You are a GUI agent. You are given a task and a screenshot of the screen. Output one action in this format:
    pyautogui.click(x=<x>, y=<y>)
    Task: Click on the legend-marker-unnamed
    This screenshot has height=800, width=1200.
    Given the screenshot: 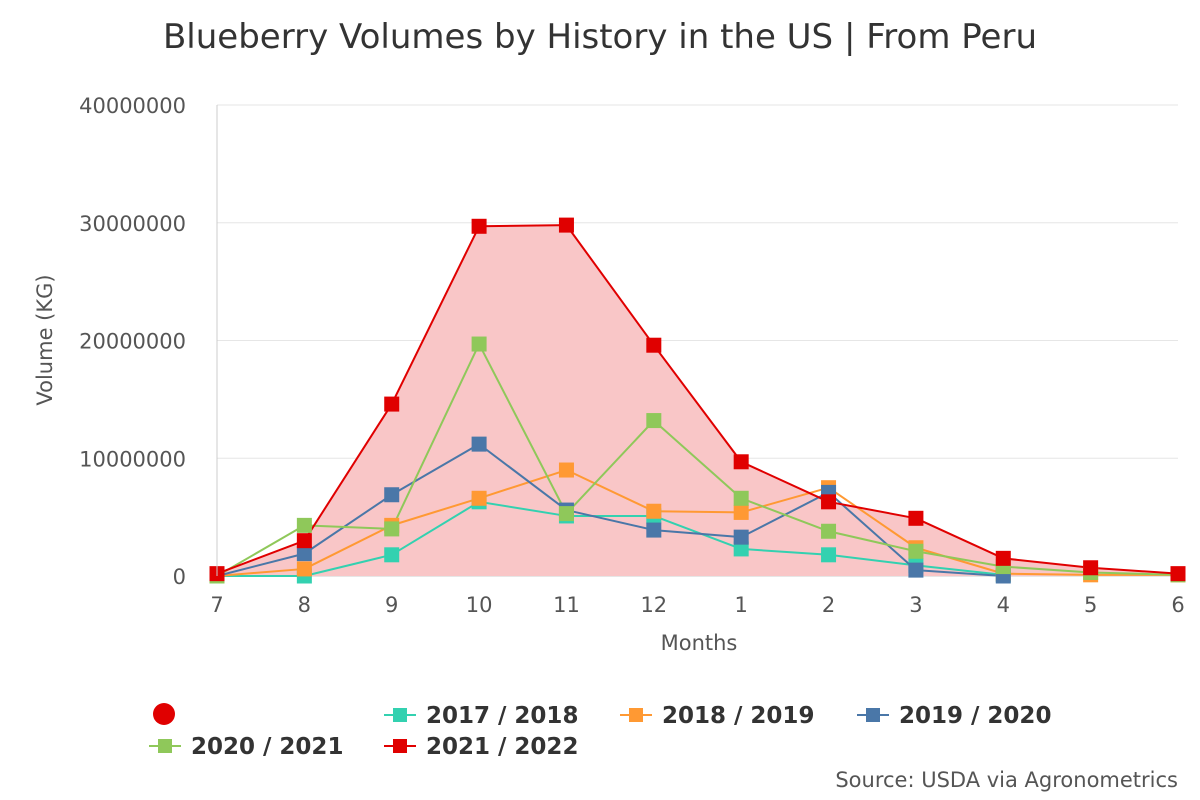 What is the action you would take?
    pyautogui.click(x=164, y=714)
    